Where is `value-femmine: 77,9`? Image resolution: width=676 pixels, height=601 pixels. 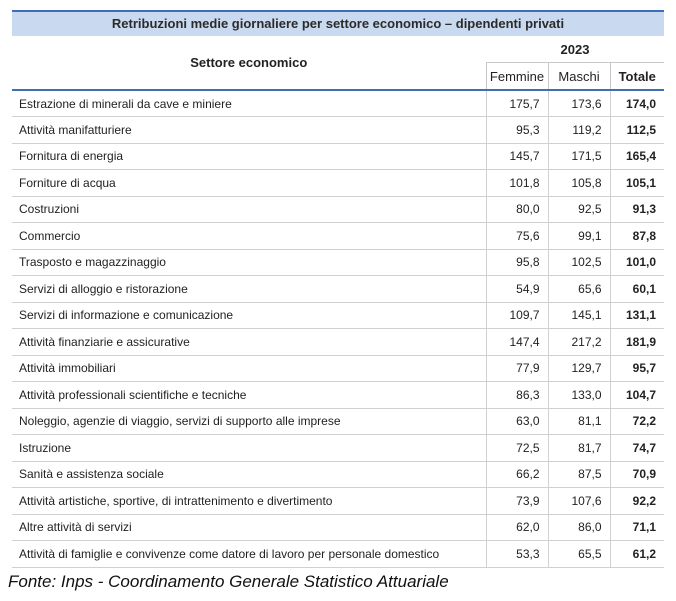
value-femmine: 77,9 is located at coordinates (516, 368).